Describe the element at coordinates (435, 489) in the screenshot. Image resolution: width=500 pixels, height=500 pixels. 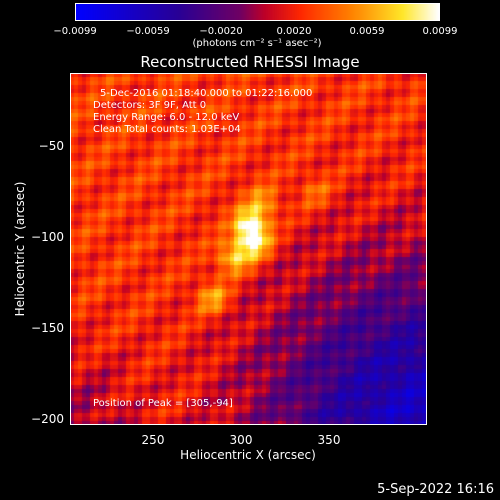
I see `timestamp: 5-Sep-2022 16:16` at that location.